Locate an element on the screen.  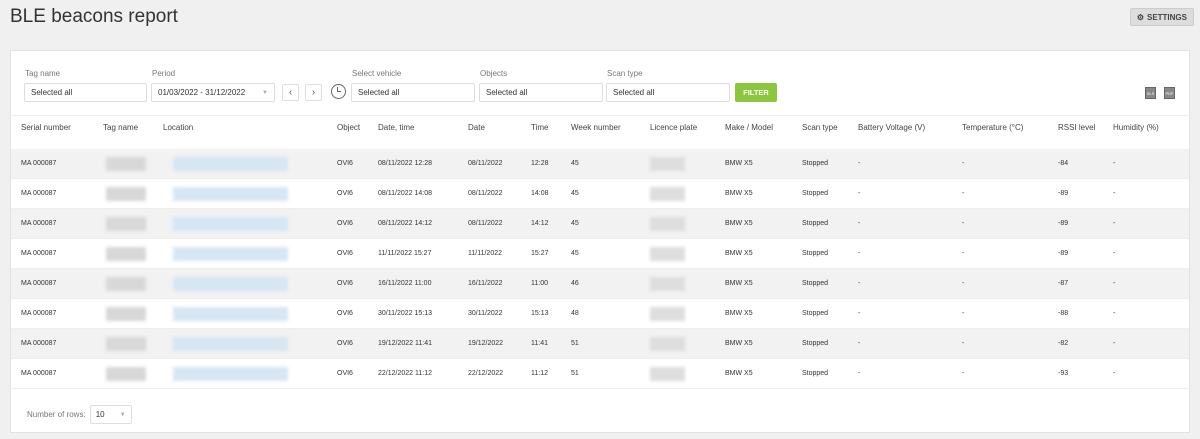
rows-label: Number of rows: is located at coordinates (56, 414).